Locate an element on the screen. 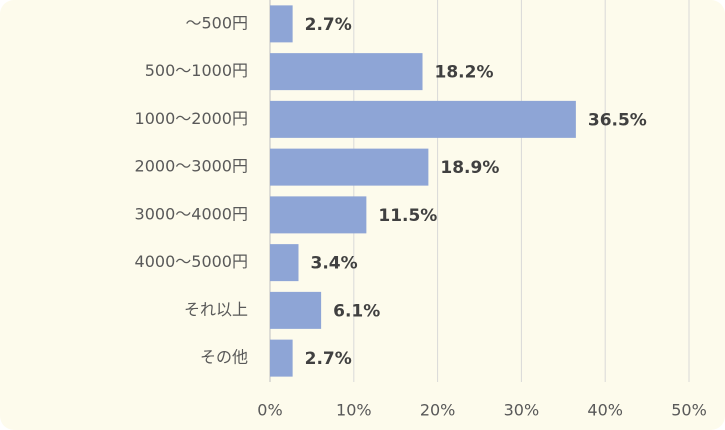 The height and width of the screenshot is (430, 725). y-tick-label: 2000～3000円 is located at coordinates (191, 166).